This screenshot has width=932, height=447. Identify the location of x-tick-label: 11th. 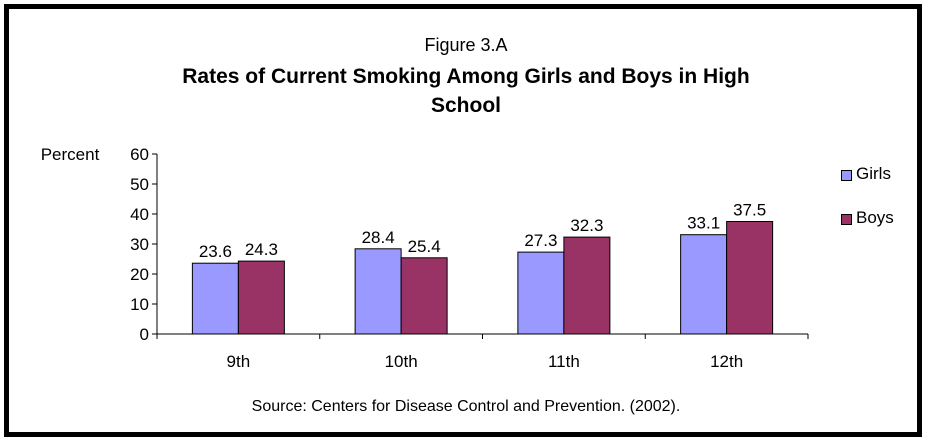
(564, 361).